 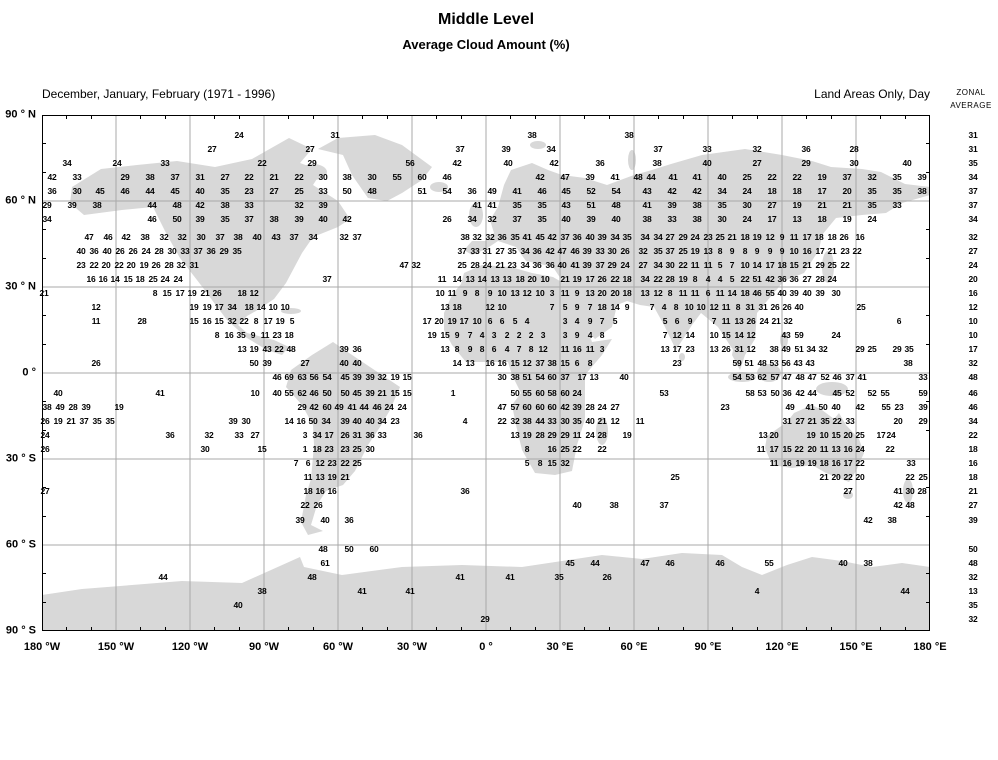 I want to click on grid-value: 51, so click(x=757, y=279).